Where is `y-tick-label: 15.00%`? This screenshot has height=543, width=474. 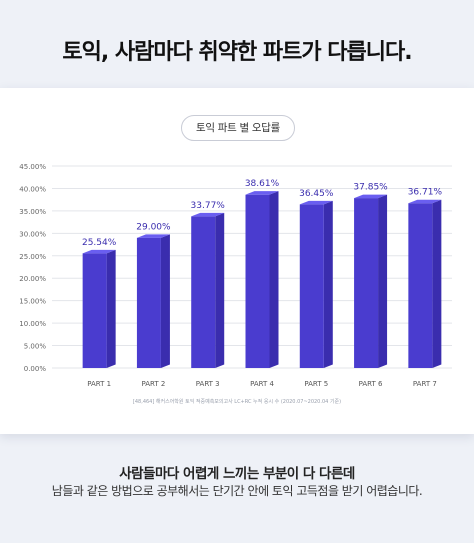 y-tick-label: 15.00% is located at coordinates (32, 302).